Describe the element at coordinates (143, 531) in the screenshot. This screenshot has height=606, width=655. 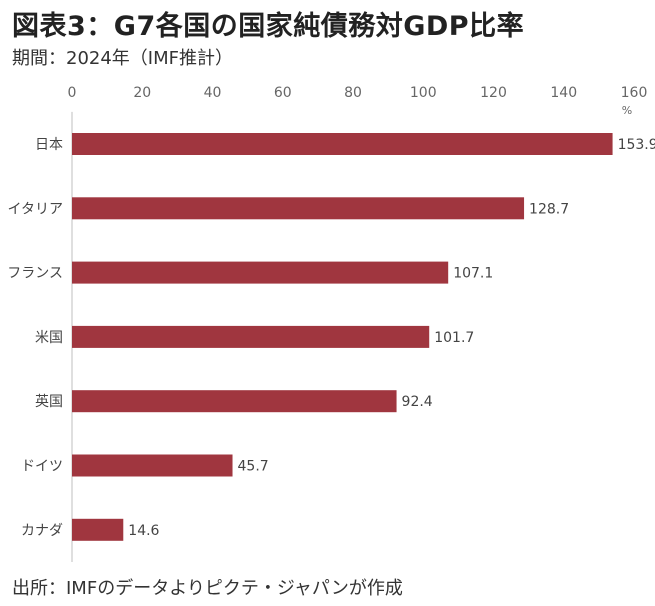
I see `data-label: 14.6` at that location.